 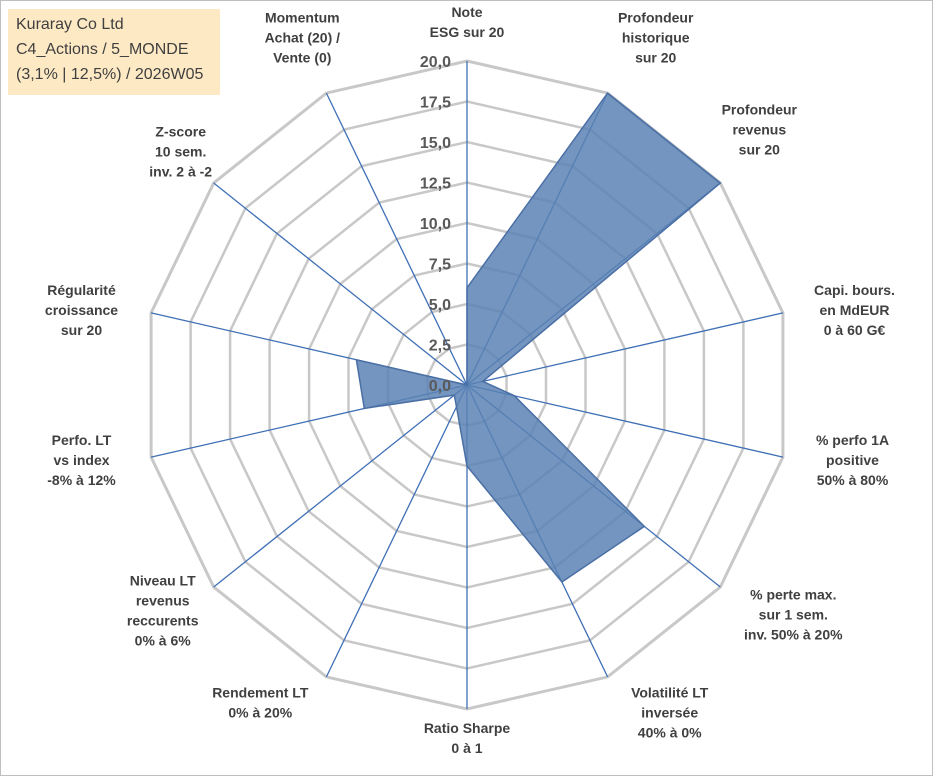 I want to click on axis-label-line: Z-score, so click(x=180, y=131).